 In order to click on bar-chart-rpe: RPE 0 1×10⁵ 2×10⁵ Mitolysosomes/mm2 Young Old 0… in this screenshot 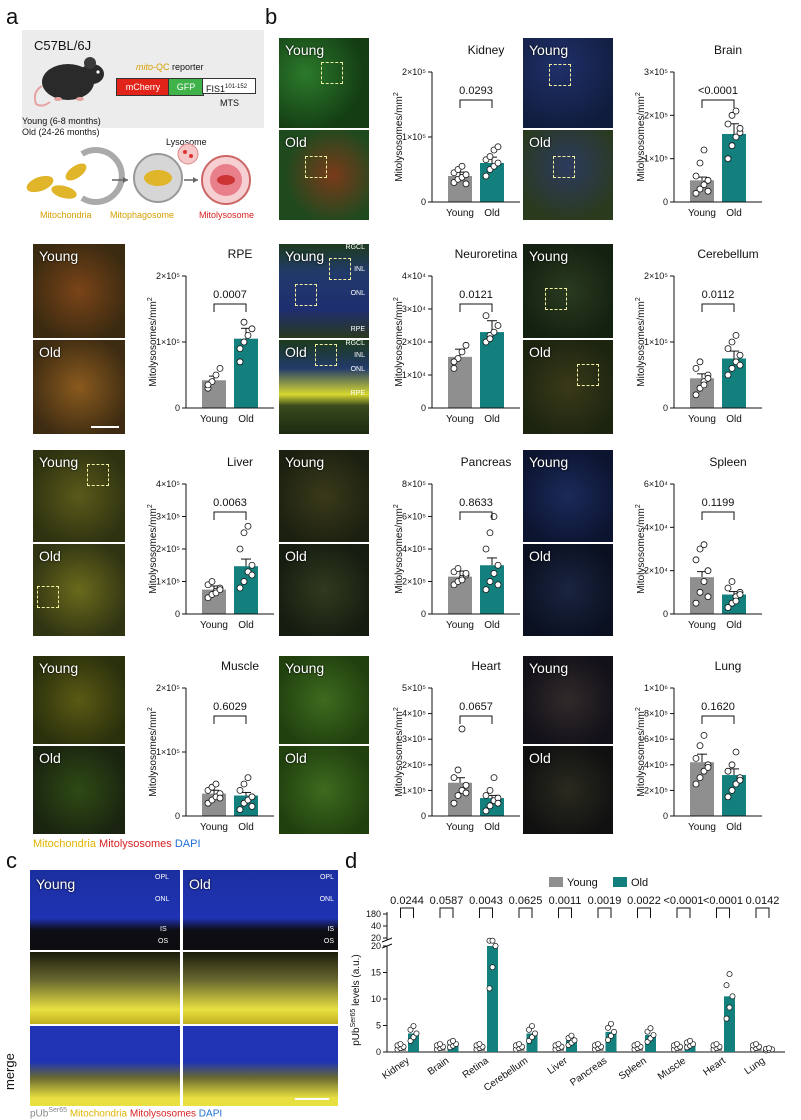, I will do `click(210, 336)`.